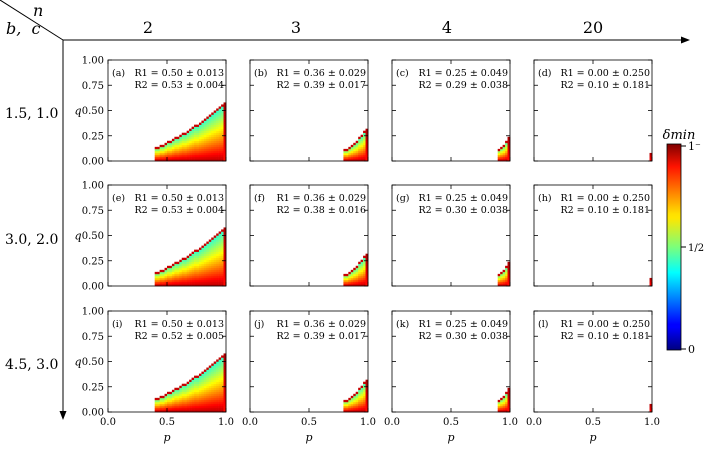  Describe the element at coordinates (592, 437) in the screenshot. I see `x-axis-label: p` at that location.